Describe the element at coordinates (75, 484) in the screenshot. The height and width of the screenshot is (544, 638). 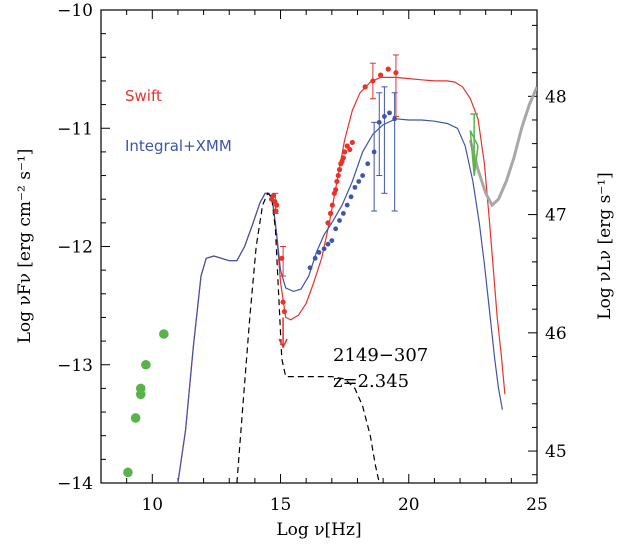
I see `y-tick-label: −14` at that location.